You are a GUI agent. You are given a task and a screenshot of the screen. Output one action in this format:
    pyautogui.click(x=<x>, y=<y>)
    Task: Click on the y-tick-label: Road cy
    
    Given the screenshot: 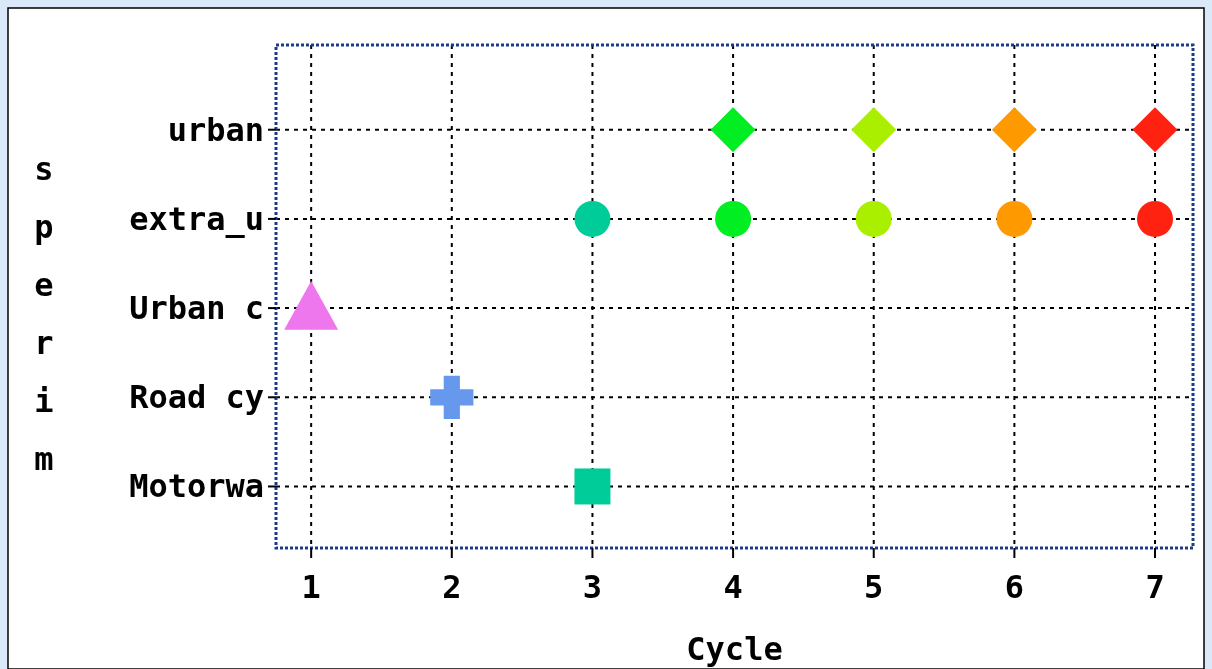 What is the action you would take?
    pyautogui.click(x=196, y=397)
    